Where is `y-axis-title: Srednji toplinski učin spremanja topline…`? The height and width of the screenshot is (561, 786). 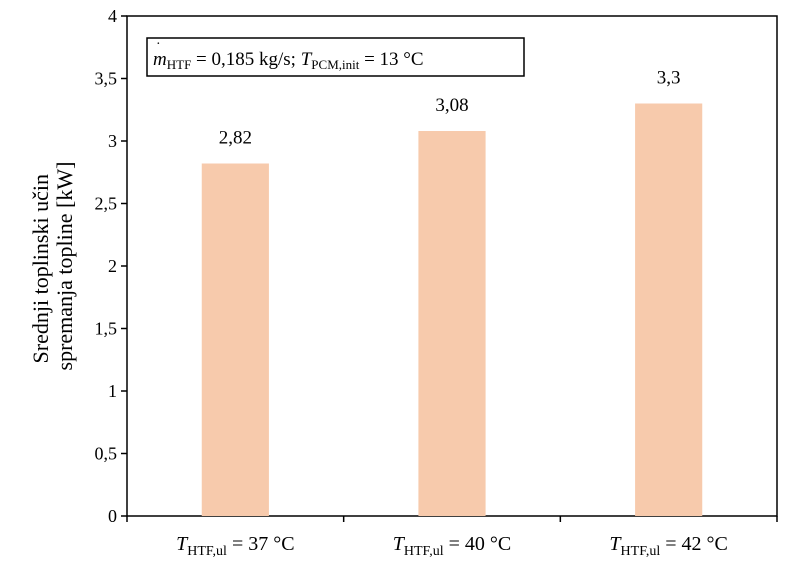
y-axis-title: Srednji toplinski učin spremanja topline… is located at coordinates (52, 266).